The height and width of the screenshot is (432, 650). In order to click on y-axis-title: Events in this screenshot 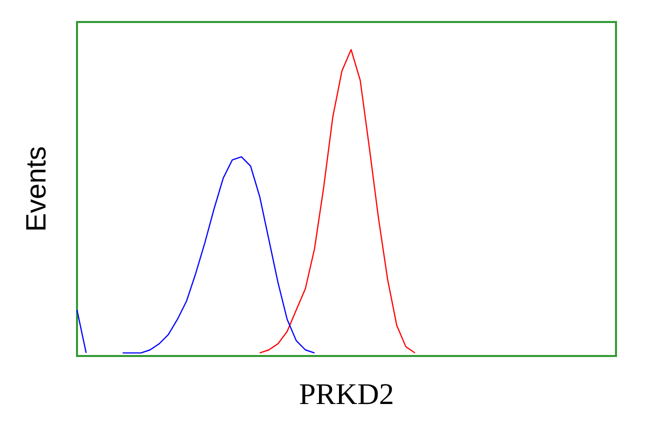, I will do `click(36, 189)`.